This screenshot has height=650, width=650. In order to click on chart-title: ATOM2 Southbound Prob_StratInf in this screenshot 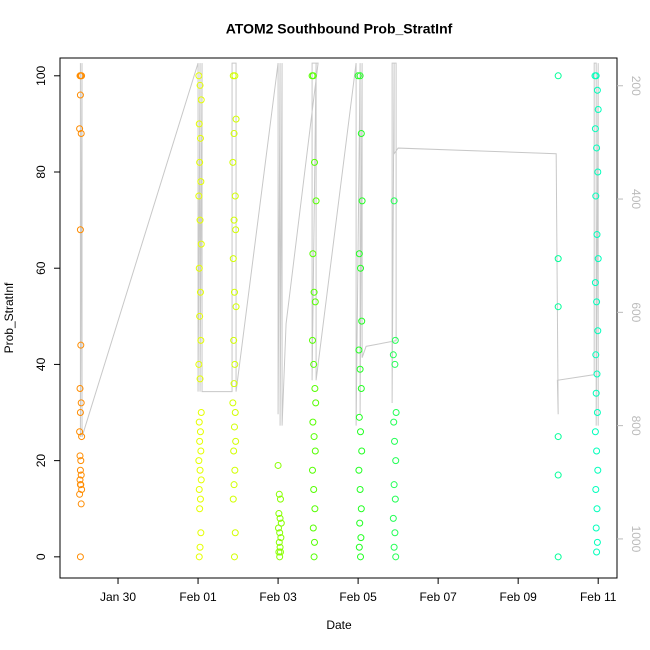, I will do `click(339, 29)`.